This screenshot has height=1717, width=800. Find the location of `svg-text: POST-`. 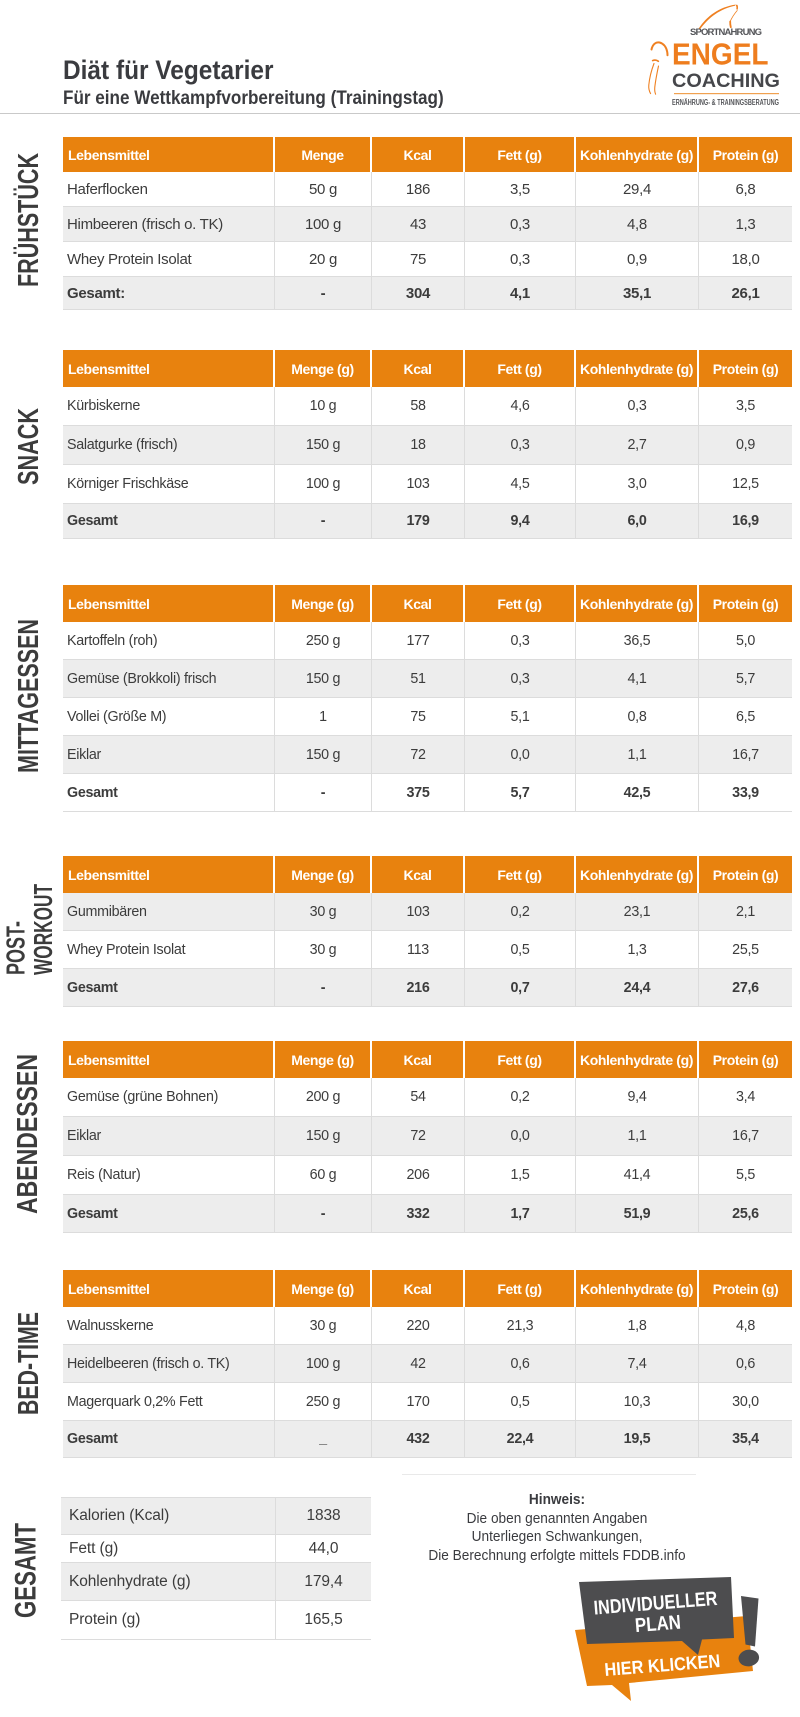

svg-text: POST- is located at coordinates (15, 948).